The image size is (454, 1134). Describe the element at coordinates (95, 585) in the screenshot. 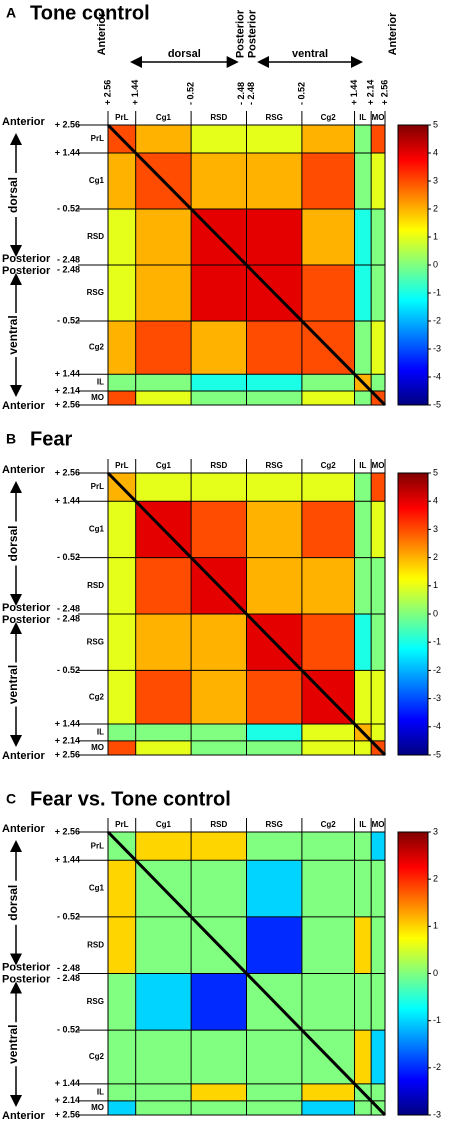

I see `row-label: RSD` at that location.